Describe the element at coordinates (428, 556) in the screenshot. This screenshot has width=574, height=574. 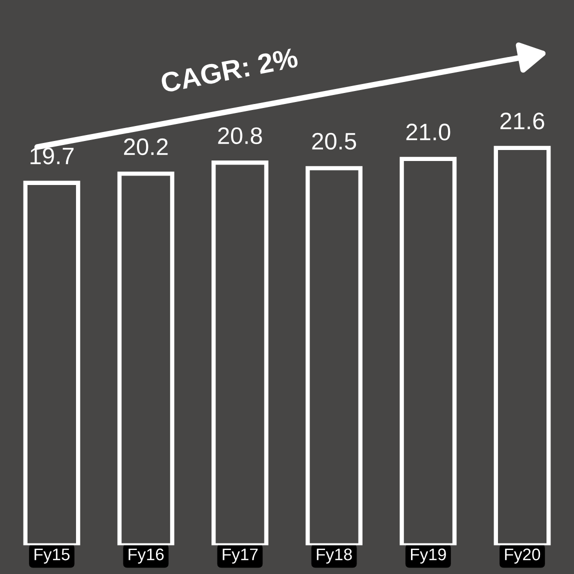
I see `x-tick-label: Fy19` at that location.